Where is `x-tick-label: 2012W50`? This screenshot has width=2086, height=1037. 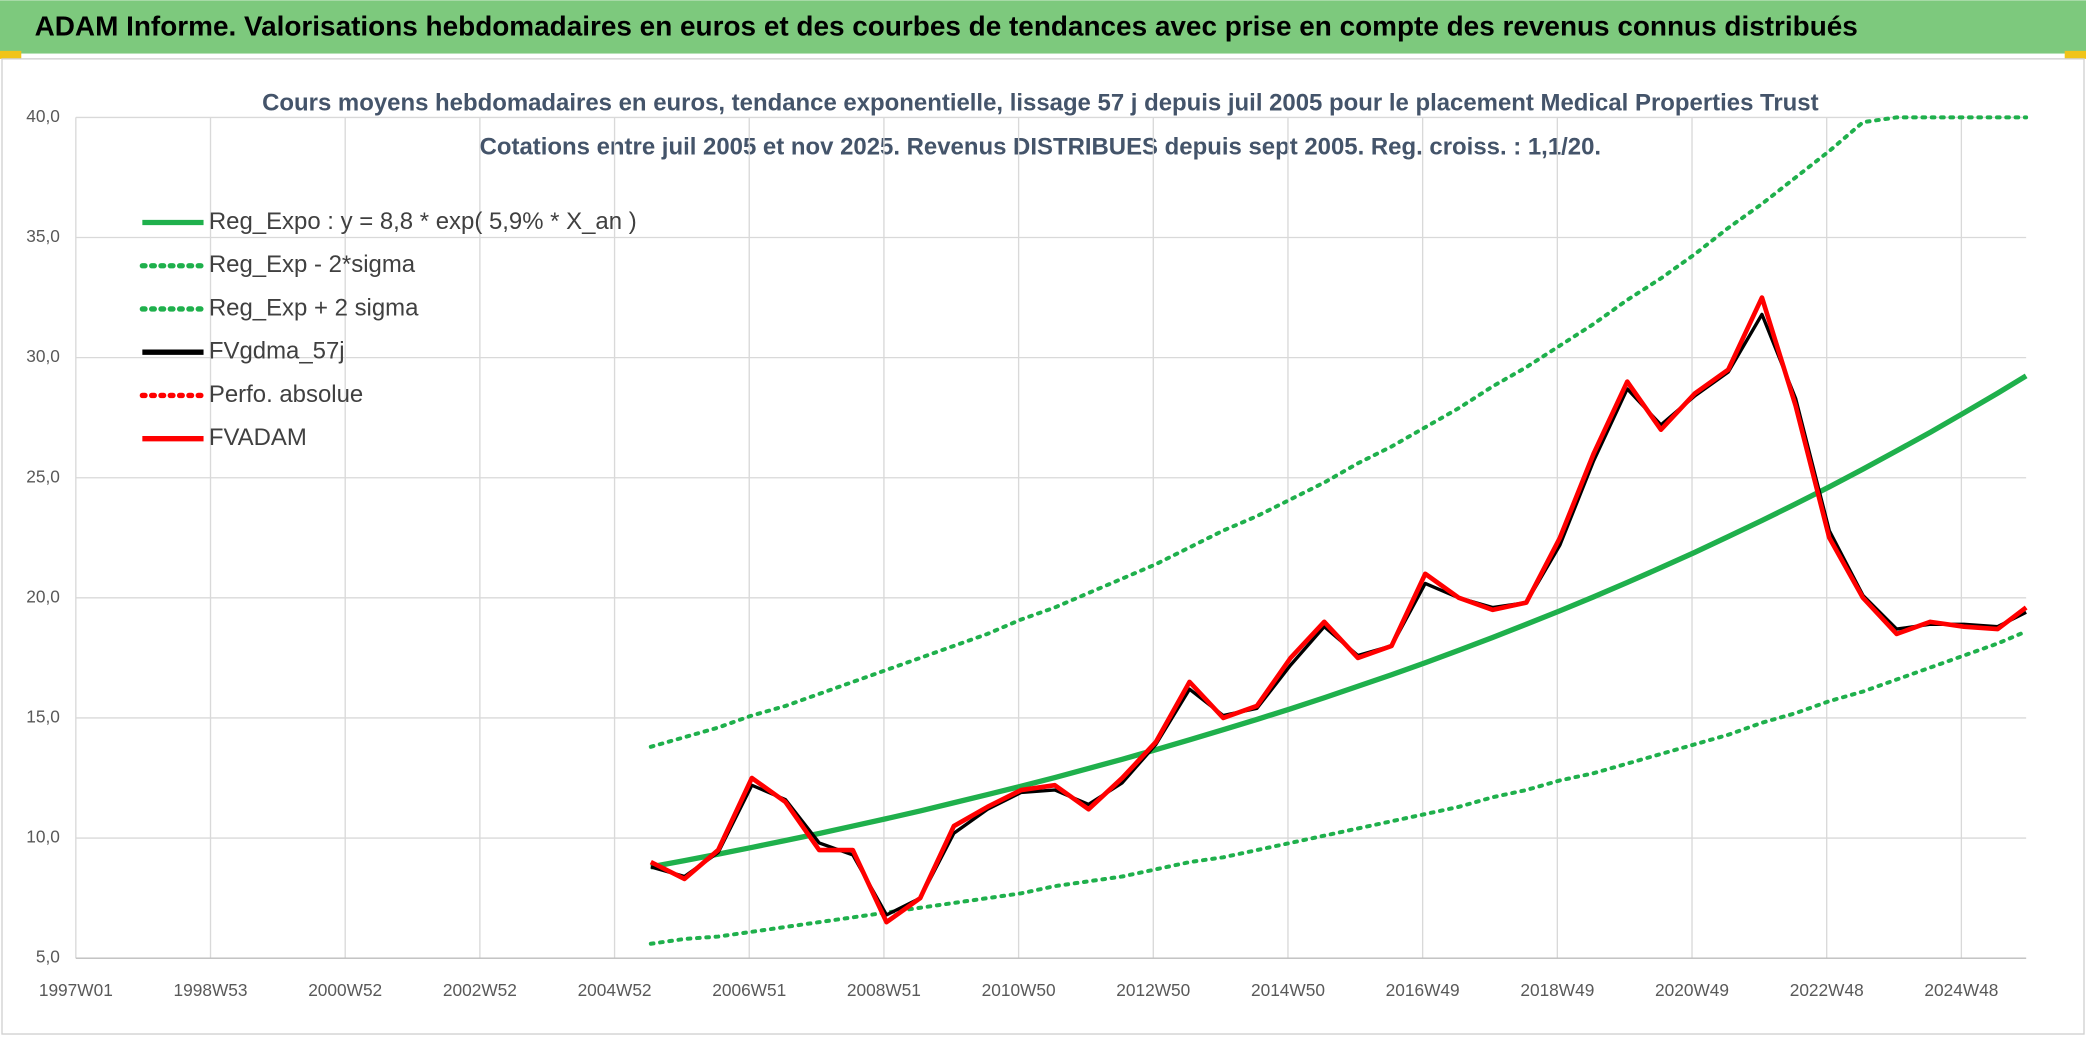
x-tick-label: 2012W50 is located at coordinates (1153, 990).